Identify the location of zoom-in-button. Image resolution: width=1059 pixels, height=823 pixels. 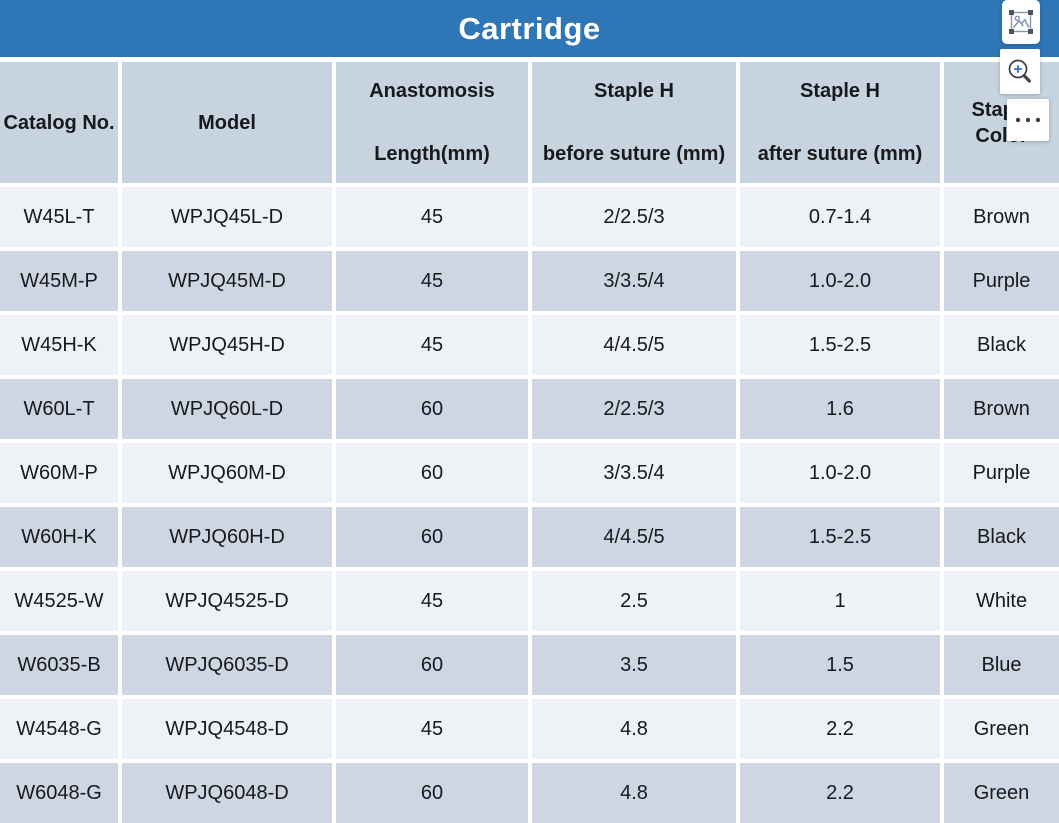
(1020, 71).